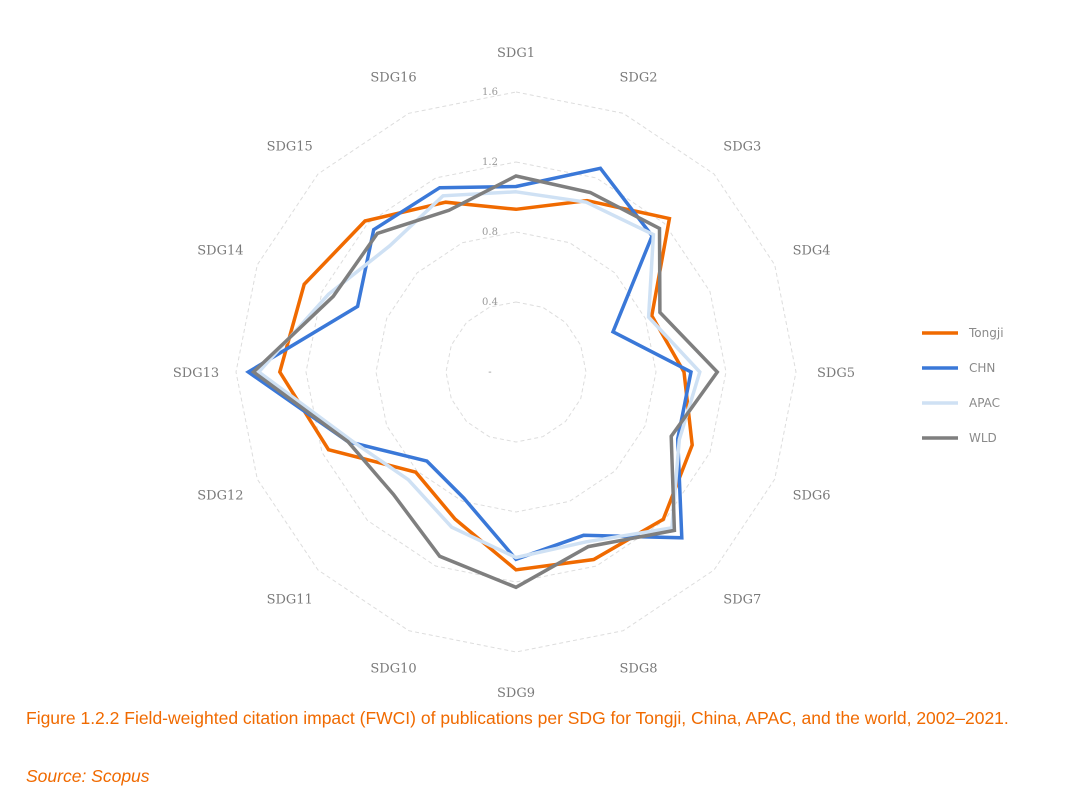  Describe the element at coordinates (393, 669) in the screenshot. I see `axis-label-sdg10: SDG10` at that location.